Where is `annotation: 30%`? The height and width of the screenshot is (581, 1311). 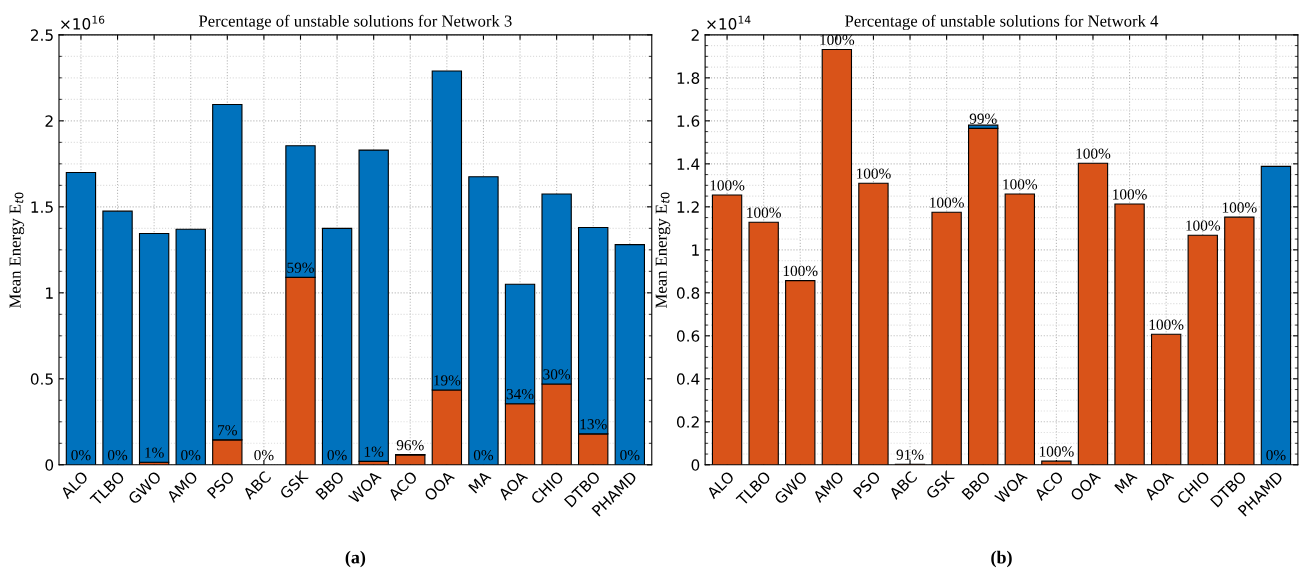 annotation: 30% is located at coordinates (557, 374).